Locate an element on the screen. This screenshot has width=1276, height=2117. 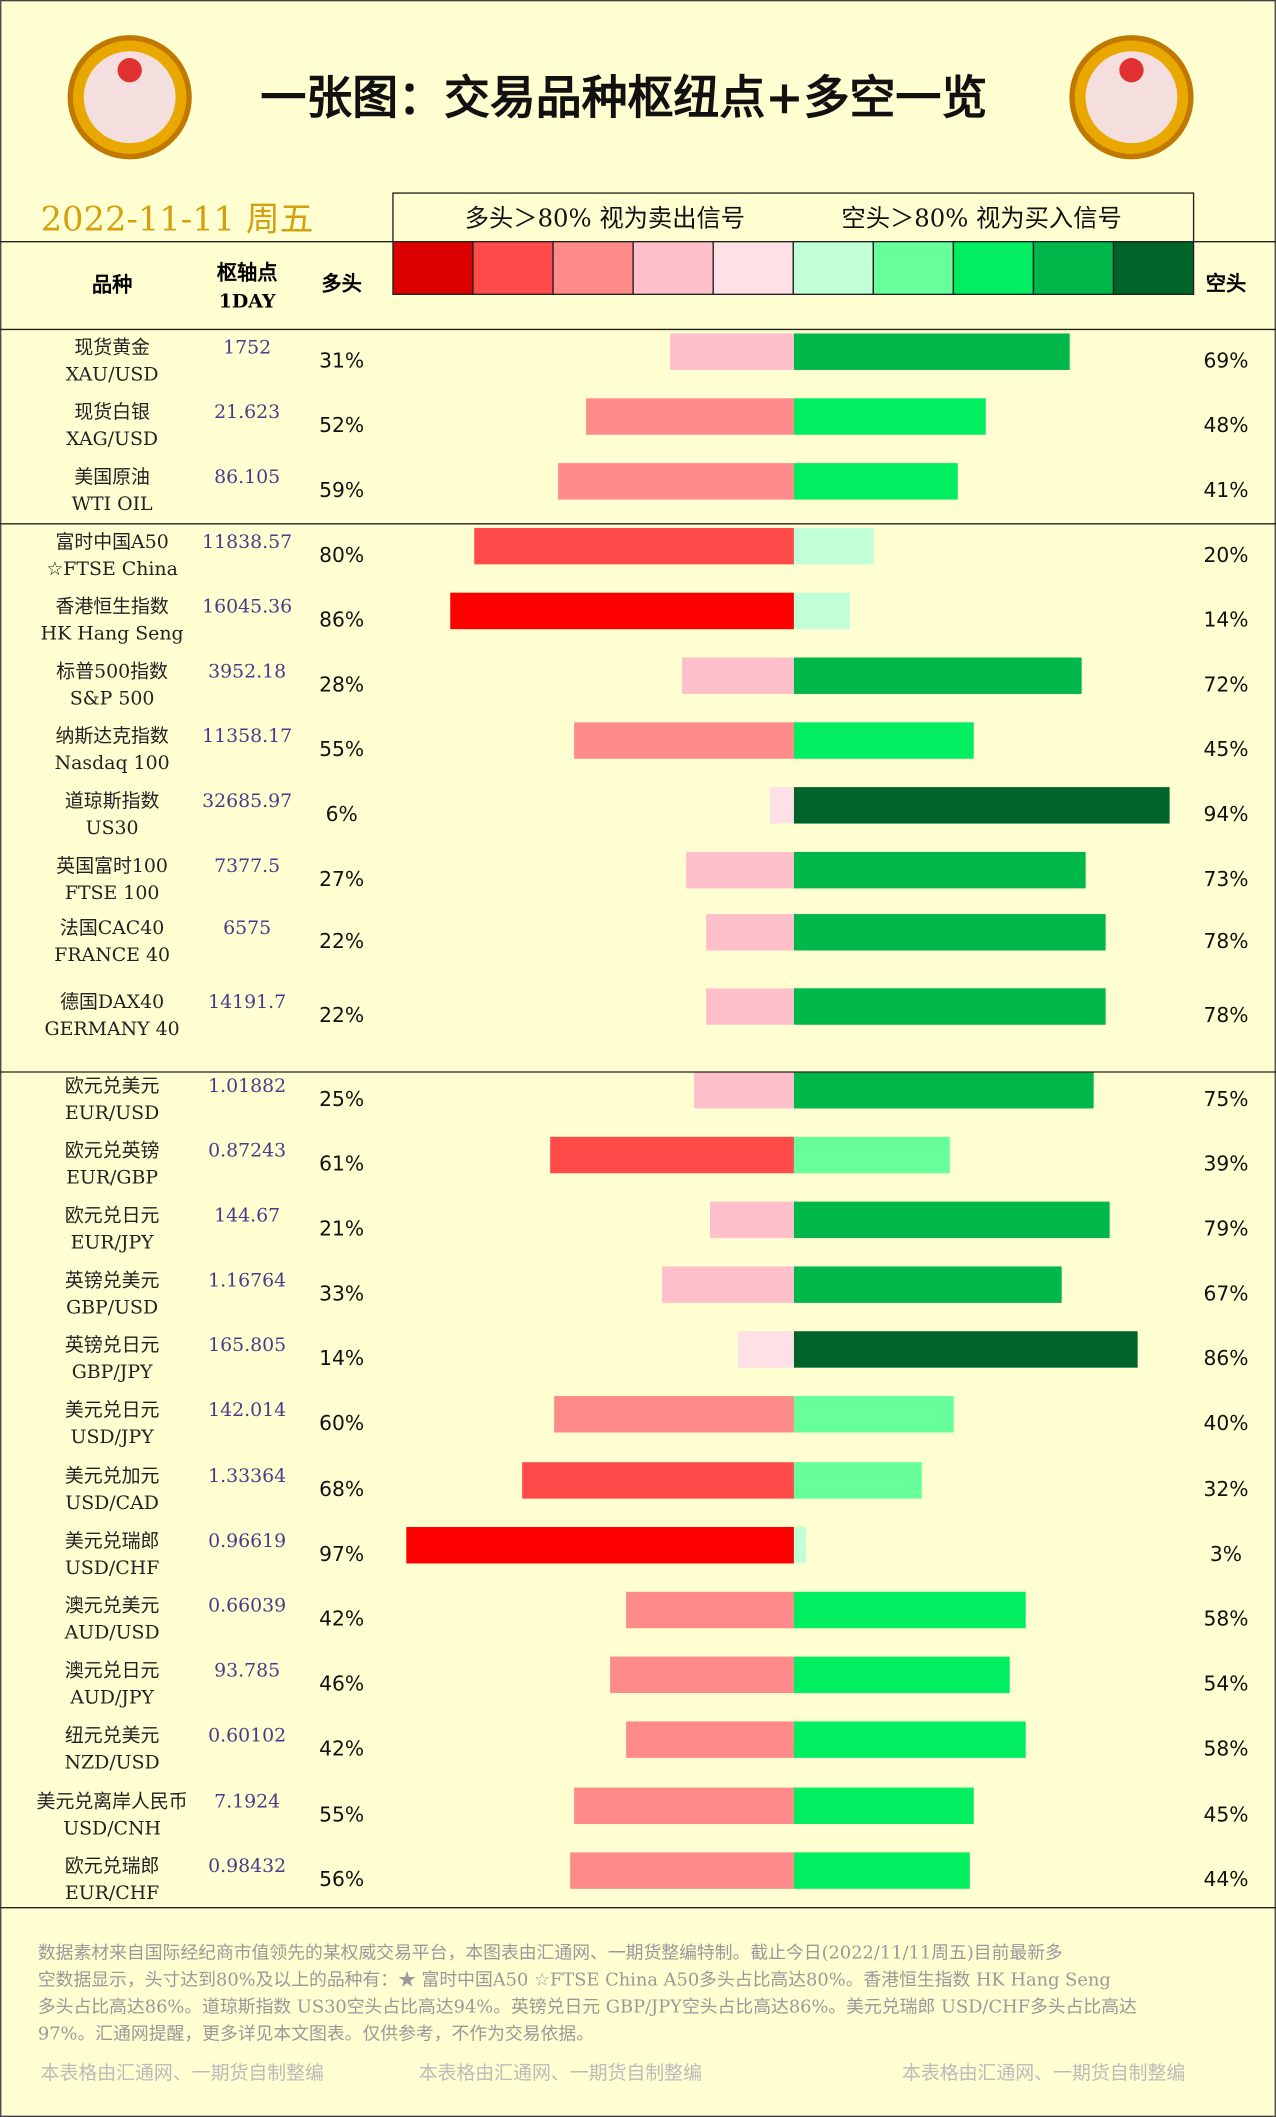
short-label: 14% is located at coordinates (1225, 620).